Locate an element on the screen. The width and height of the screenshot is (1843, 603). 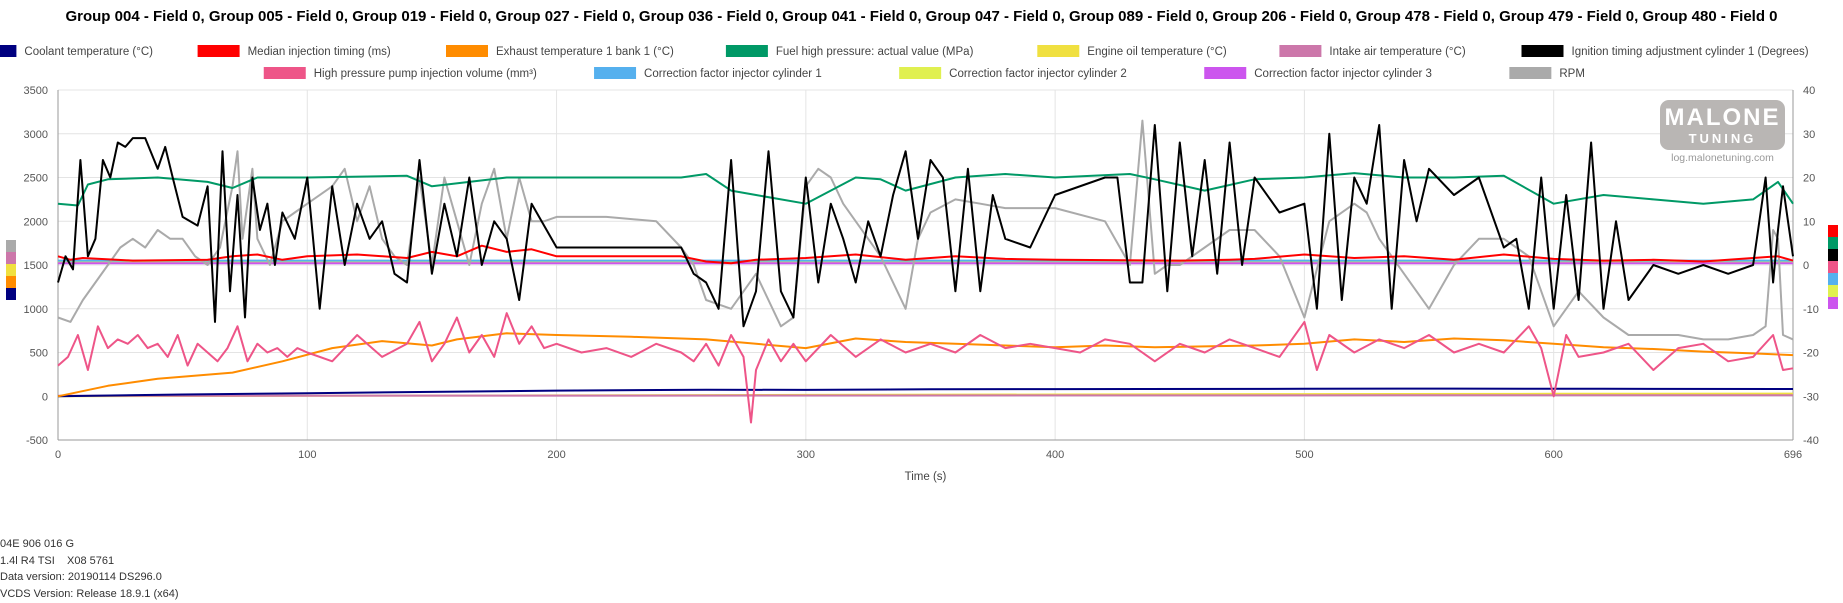
x-tick-label: 0 is located at coordinates (58, 455).